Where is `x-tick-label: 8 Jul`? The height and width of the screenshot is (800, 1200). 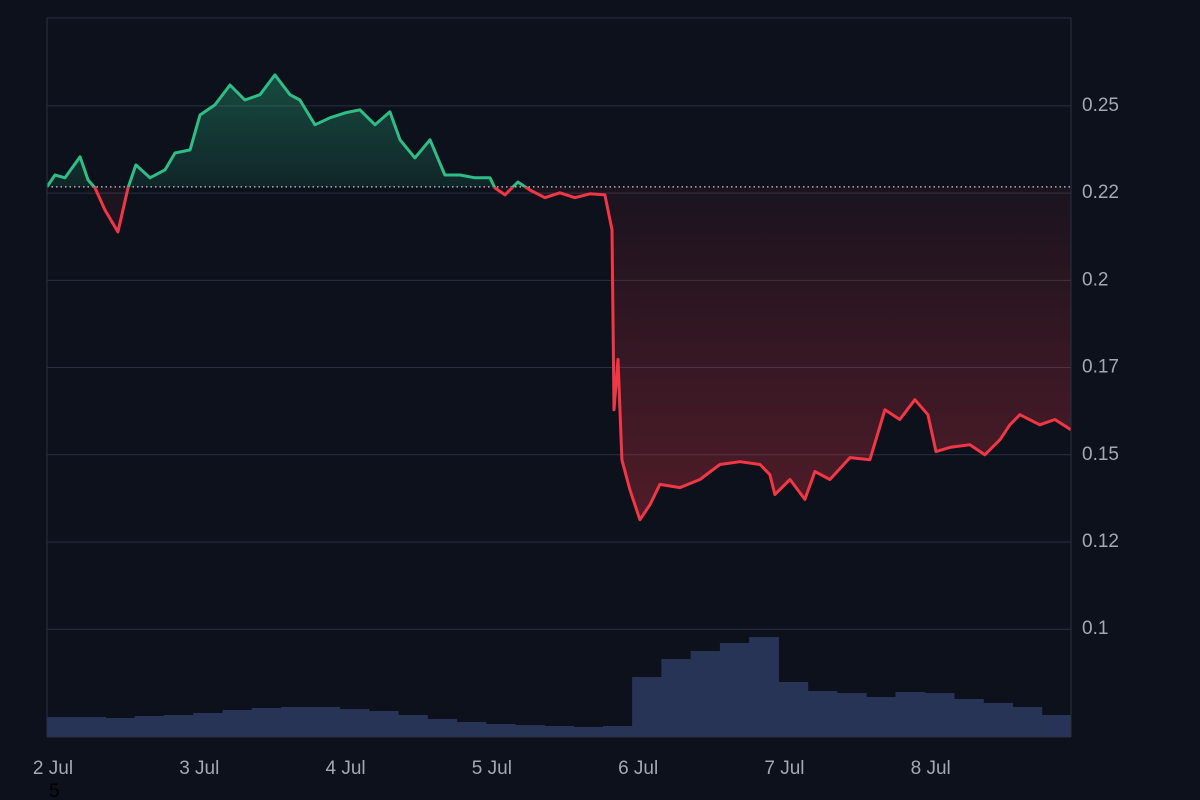
x-tick-label: 8 Jul is located at coordinates (931, 768).